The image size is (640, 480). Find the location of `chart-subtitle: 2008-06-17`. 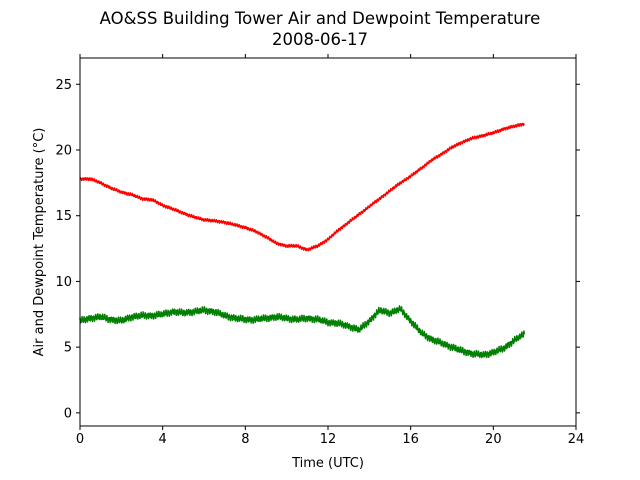

chart-subtitle: 2008-06-17 is located at coordinates (320, 39).